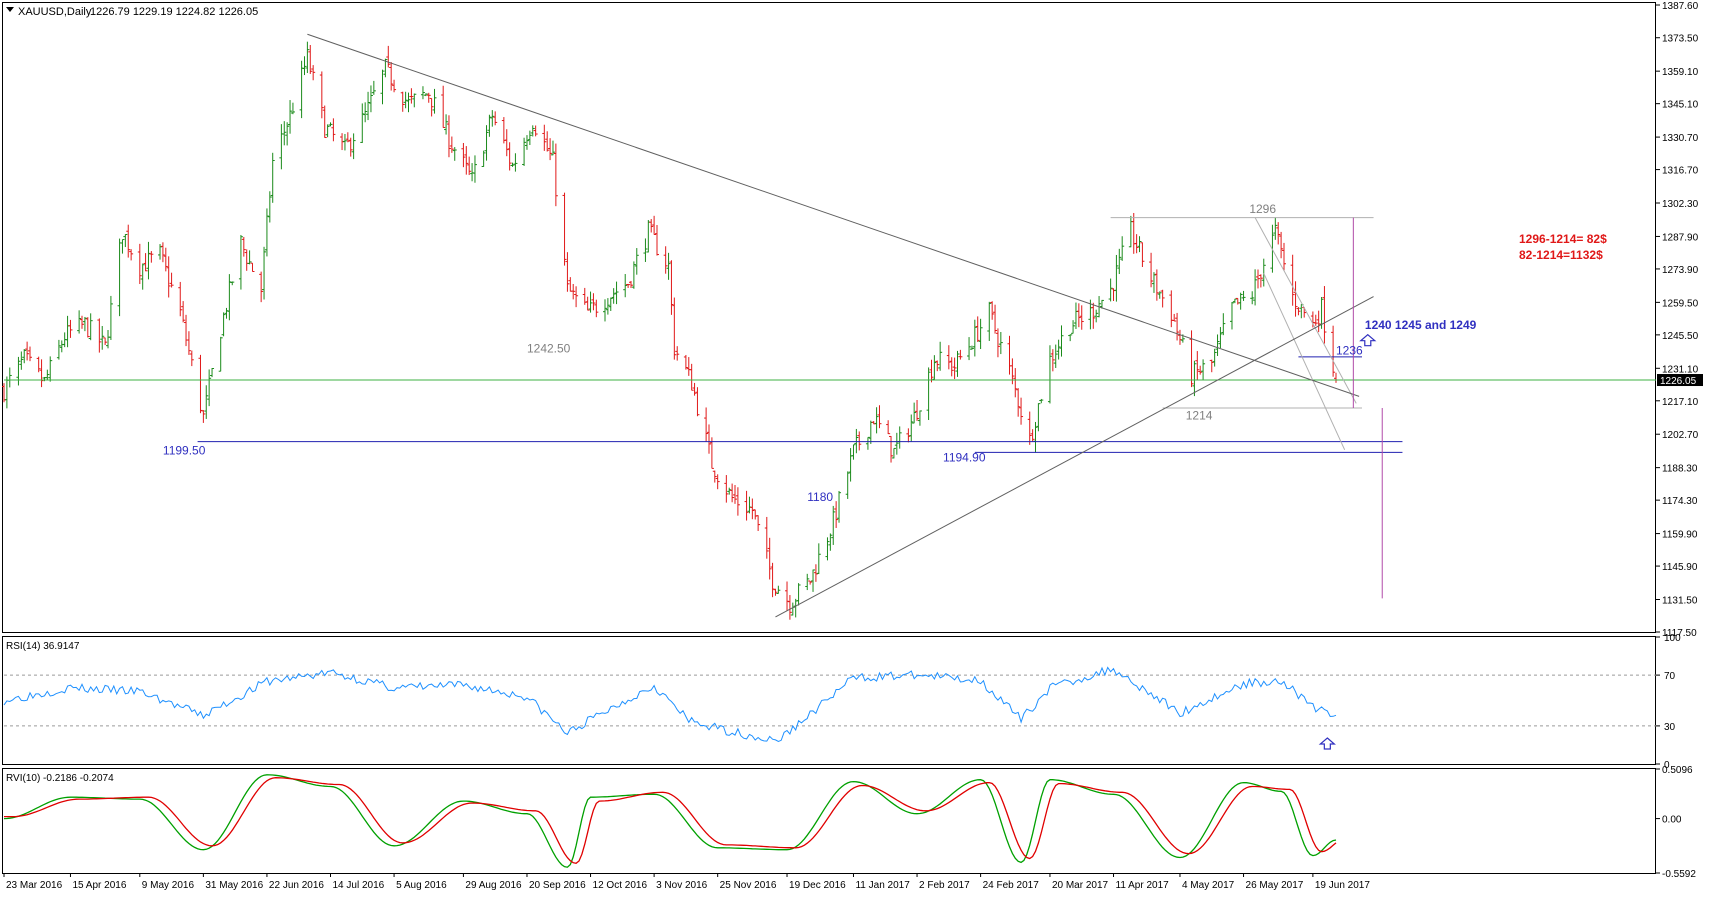 This screenshot has height=901, width=1720. I want to click on date-tick-label: 24 Feb 2017, so click(1011, 885).